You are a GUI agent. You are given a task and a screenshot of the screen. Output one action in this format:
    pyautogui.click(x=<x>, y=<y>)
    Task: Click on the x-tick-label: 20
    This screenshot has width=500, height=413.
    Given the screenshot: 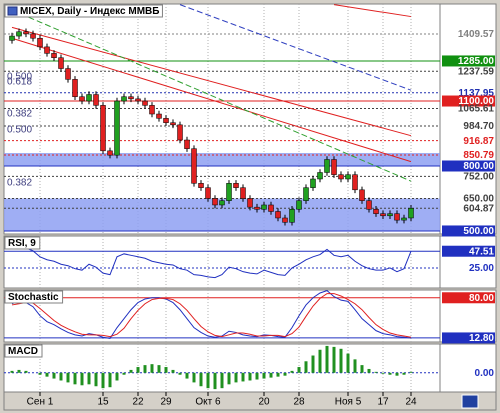 What is the action you would take?
    pyautogui.click(x=264, y=402)
    